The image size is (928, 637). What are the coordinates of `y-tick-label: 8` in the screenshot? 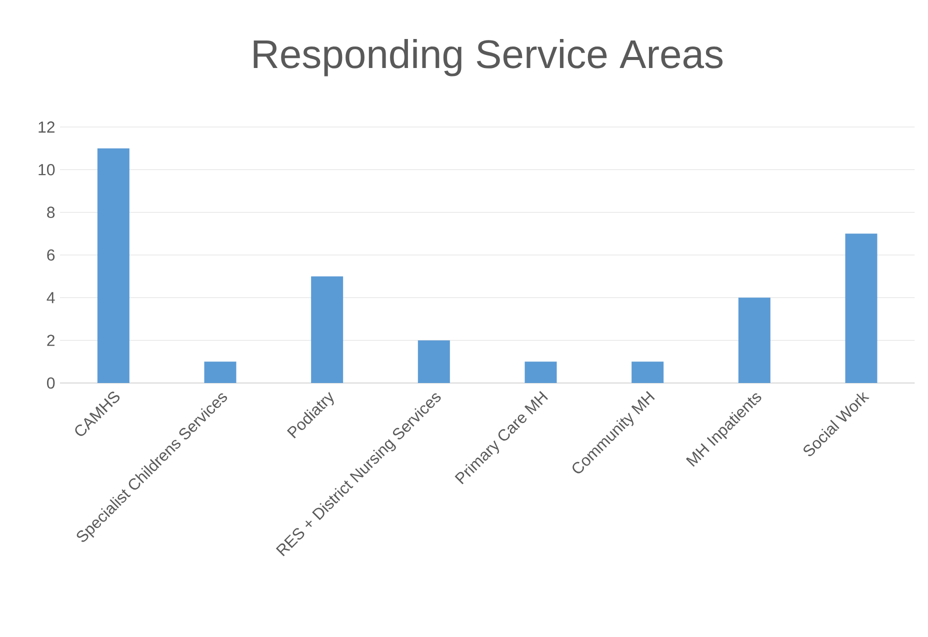 It's located at (51, 212).